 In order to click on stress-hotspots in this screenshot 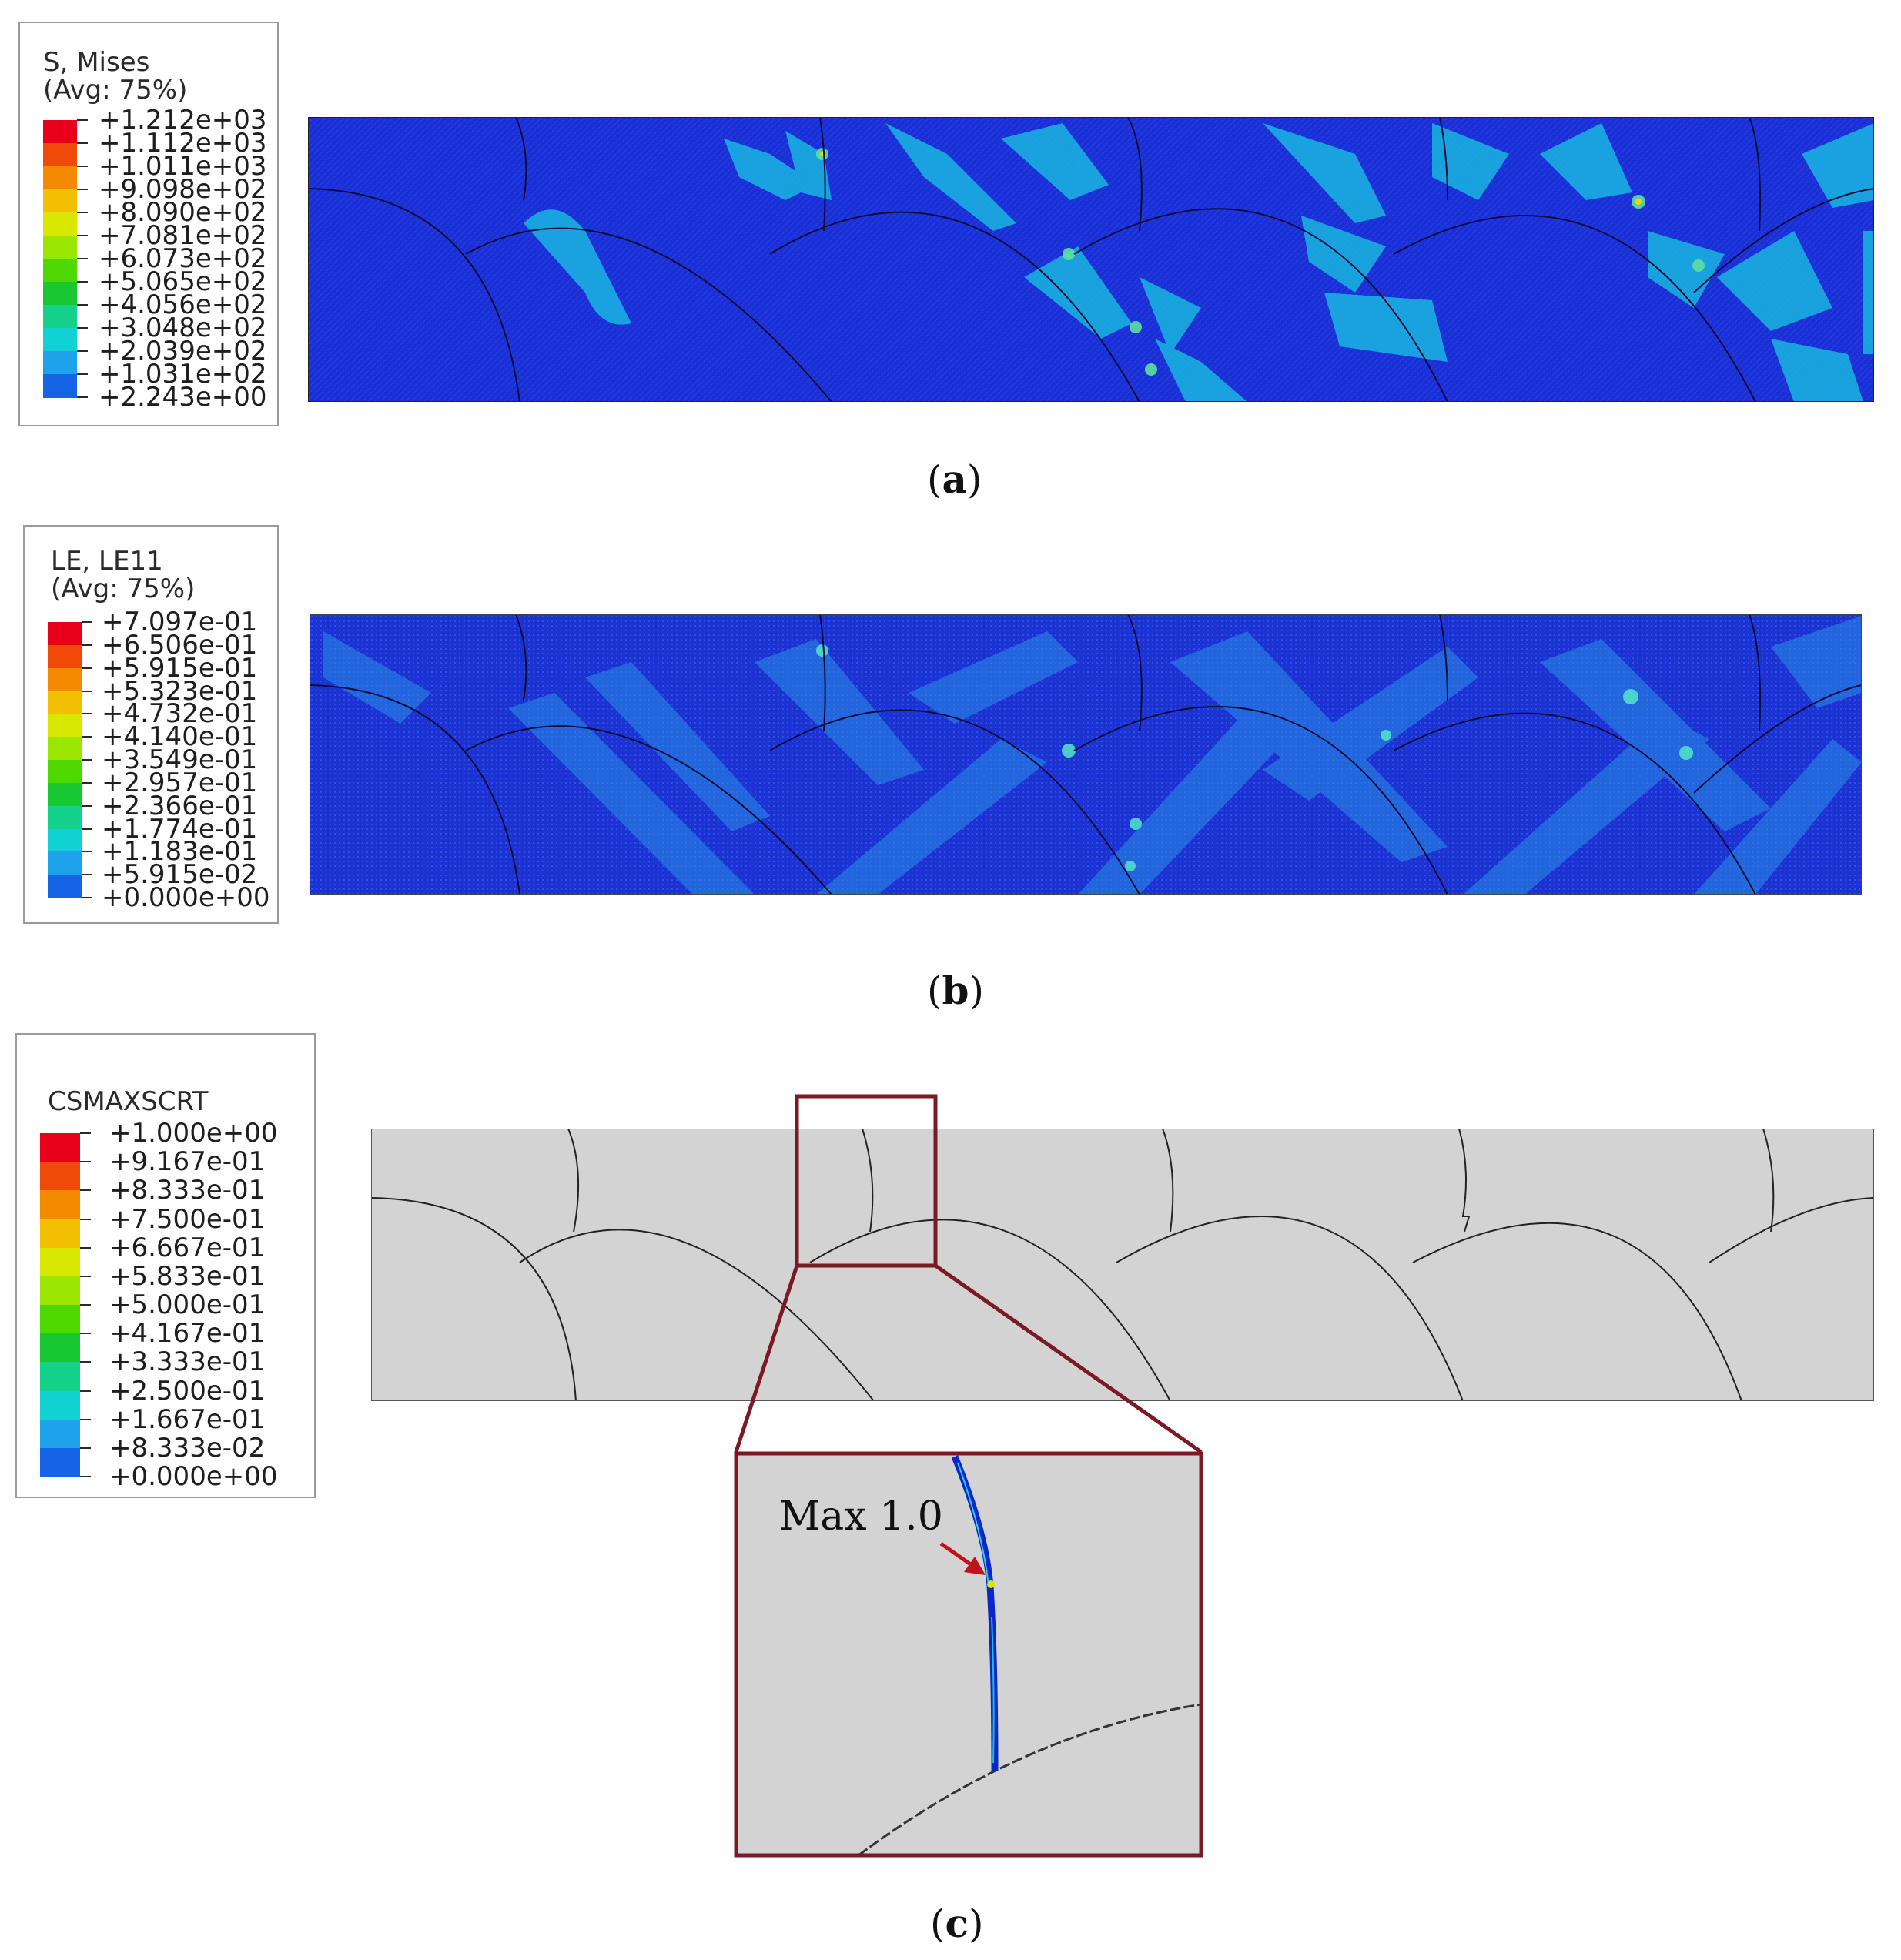, I will do `click(1260, 262)`.